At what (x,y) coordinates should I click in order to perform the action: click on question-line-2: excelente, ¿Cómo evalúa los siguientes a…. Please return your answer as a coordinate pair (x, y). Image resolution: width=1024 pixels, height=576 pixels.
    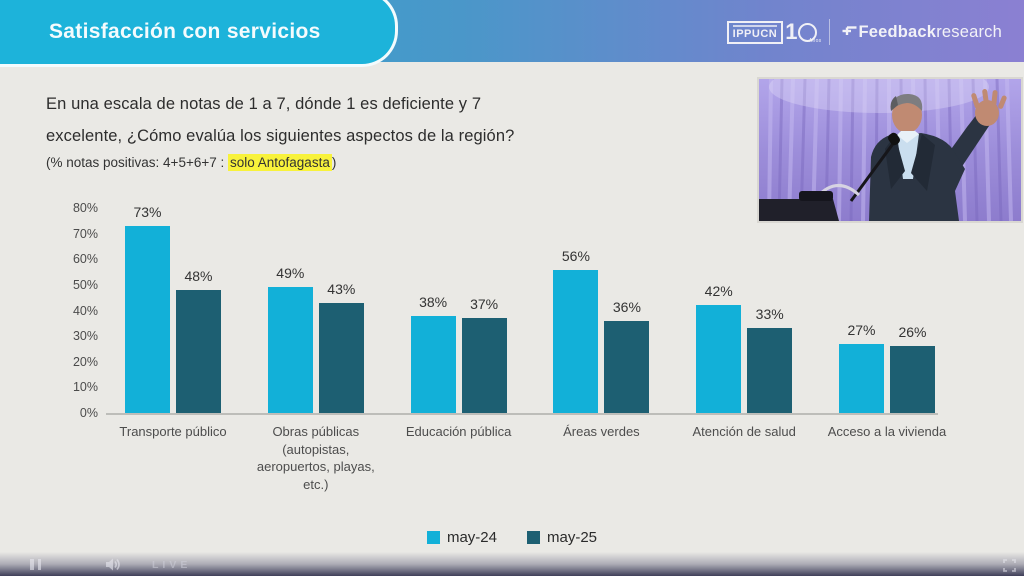
    Looking at the image, I should click on (280, 136).